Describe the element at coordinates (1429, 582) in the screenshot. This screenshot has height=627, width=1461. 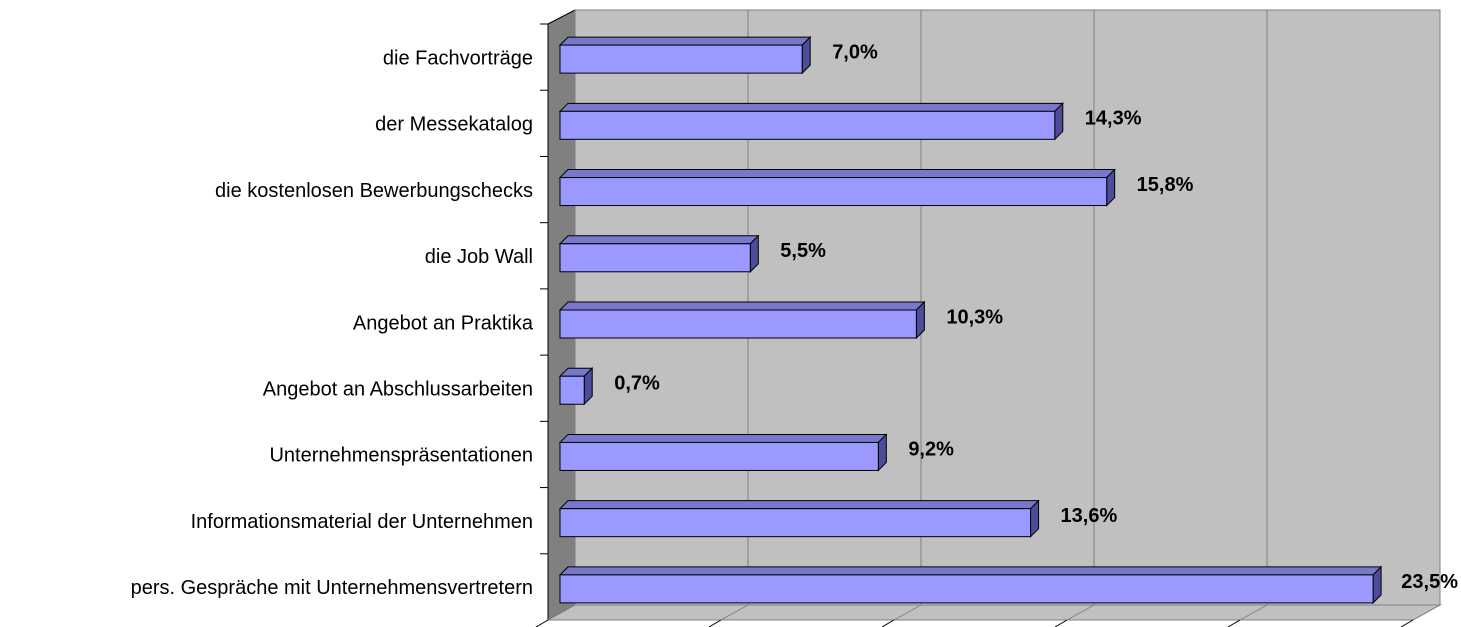
I see `value-label: 23,5%` at that location.